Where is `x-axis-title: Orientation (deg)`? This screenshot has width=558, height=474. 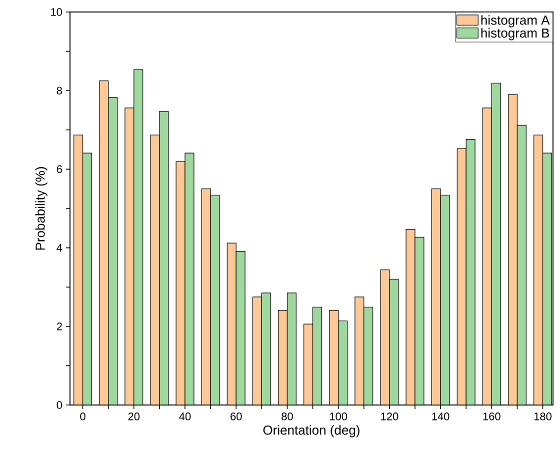
x-axis-title: Orientation (deg) is located at coordinates (311, 431).